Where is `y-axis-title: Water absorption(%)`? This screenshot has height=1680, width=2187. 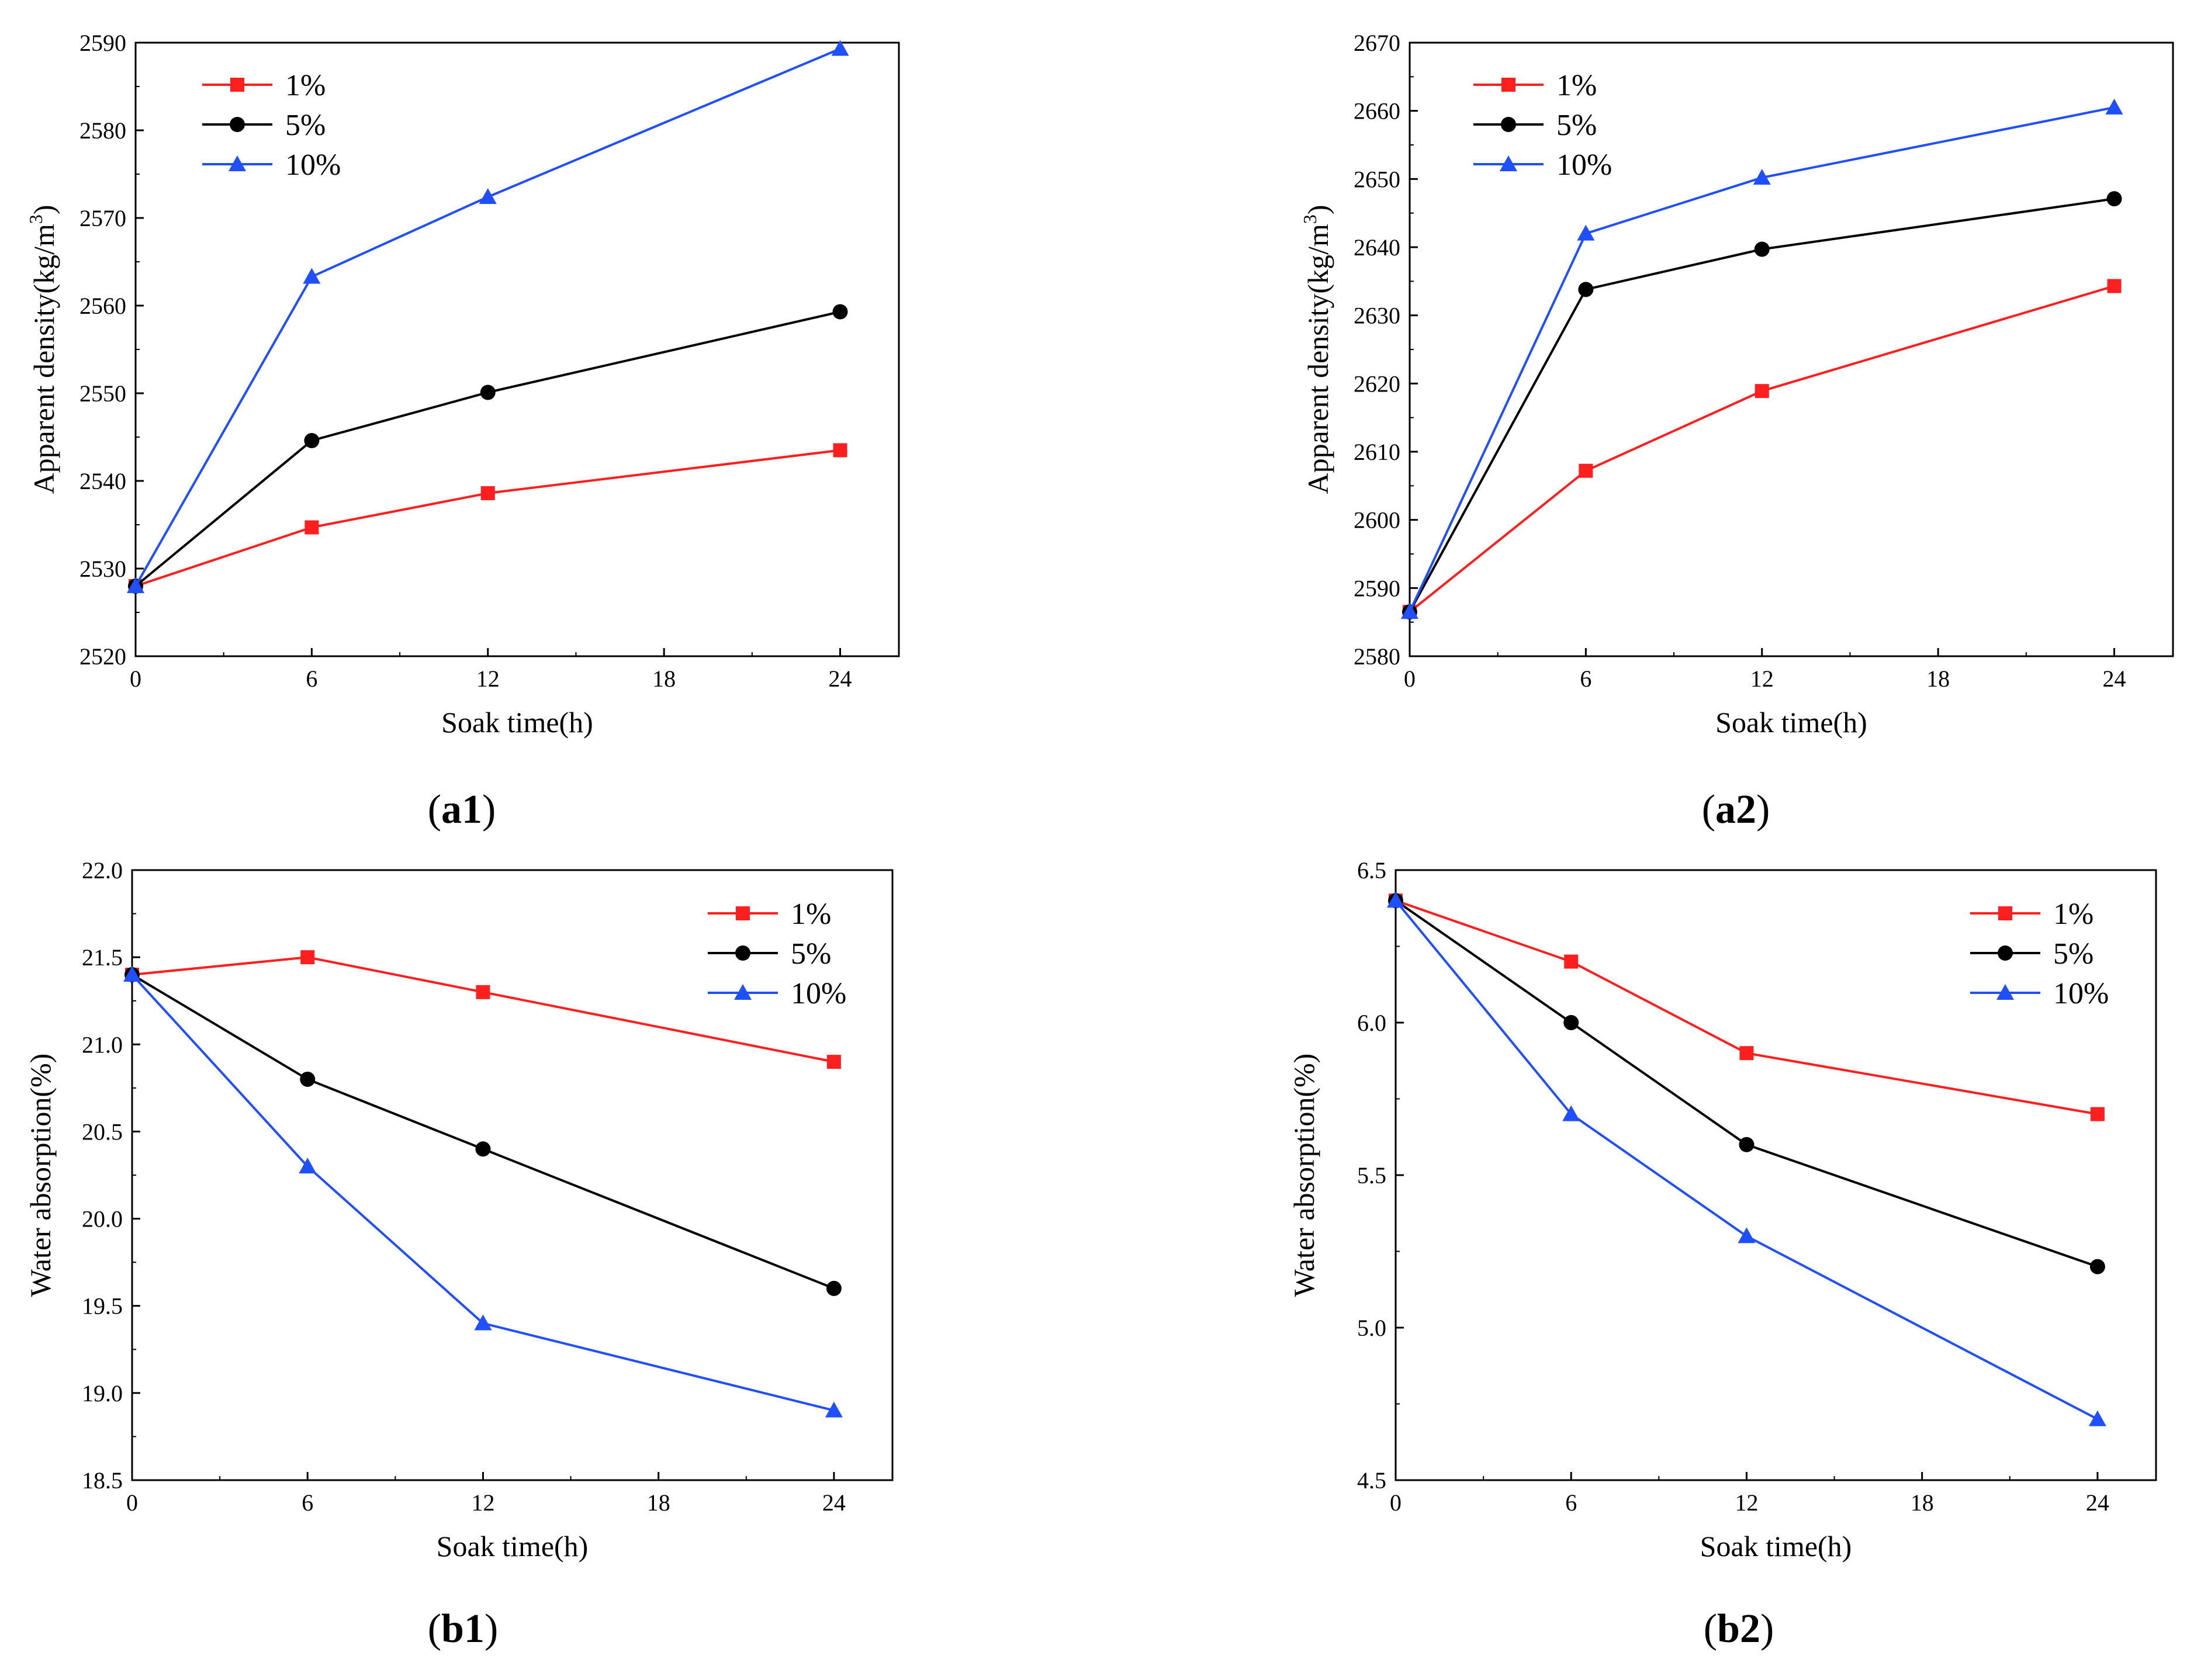
y-axis-title: Water absorption(%) is located at coordinates (40, 1175).